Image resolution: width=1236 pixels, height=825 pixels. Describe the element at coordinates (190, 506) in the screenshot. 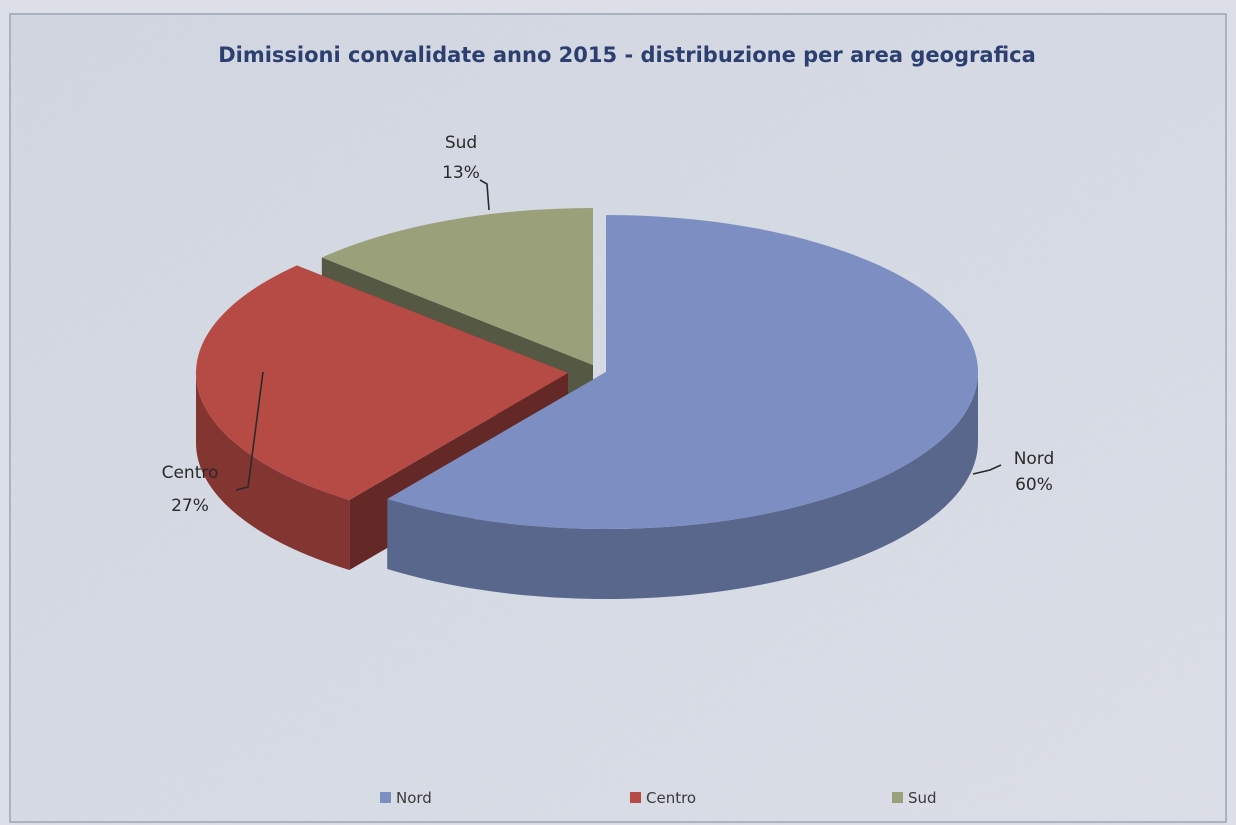

I see `label-centro-value: 27%` at that location.